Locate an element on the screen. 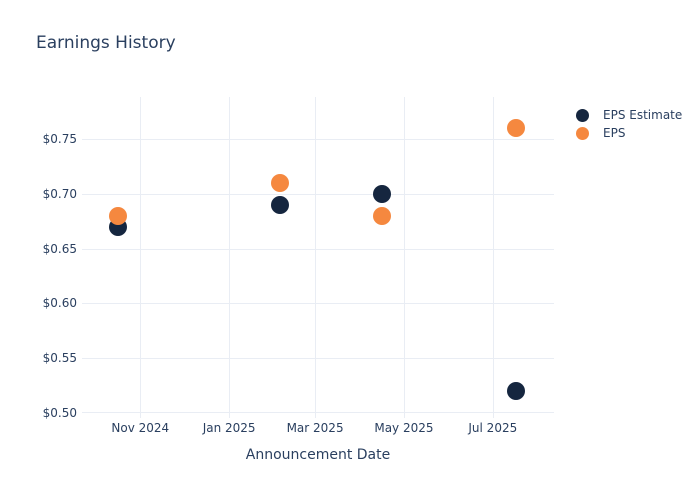 This screenshot has width=700, height=500. y-tick-label: $0.60 is located at coordinates (59, 303).